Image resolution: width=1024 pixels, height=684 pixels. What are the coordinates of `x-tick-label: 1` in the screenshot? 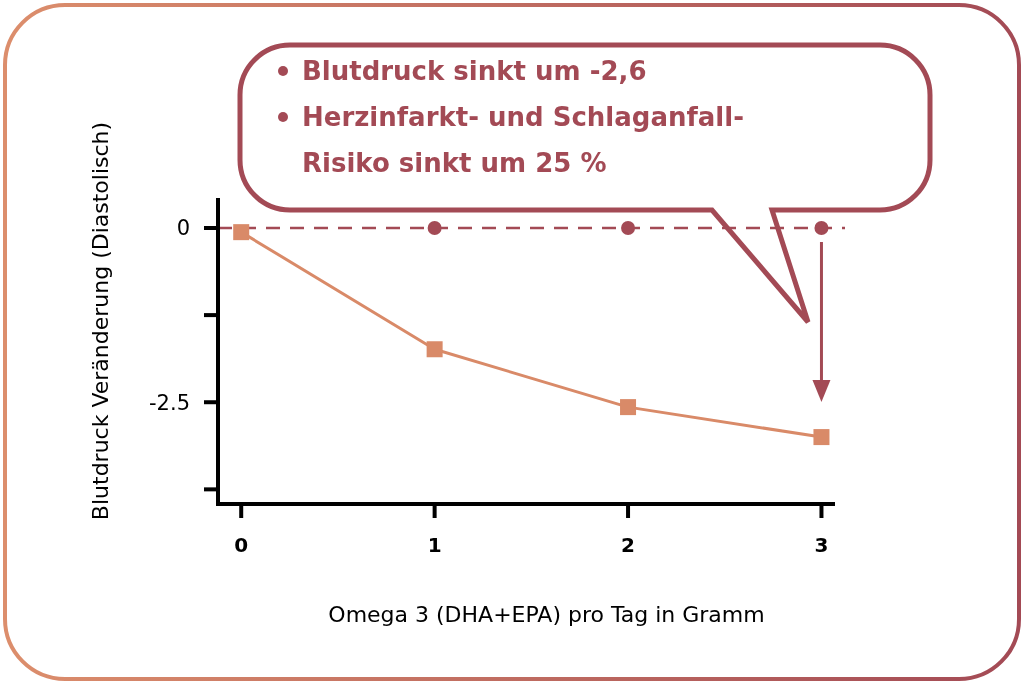 It's located at (434, 545).